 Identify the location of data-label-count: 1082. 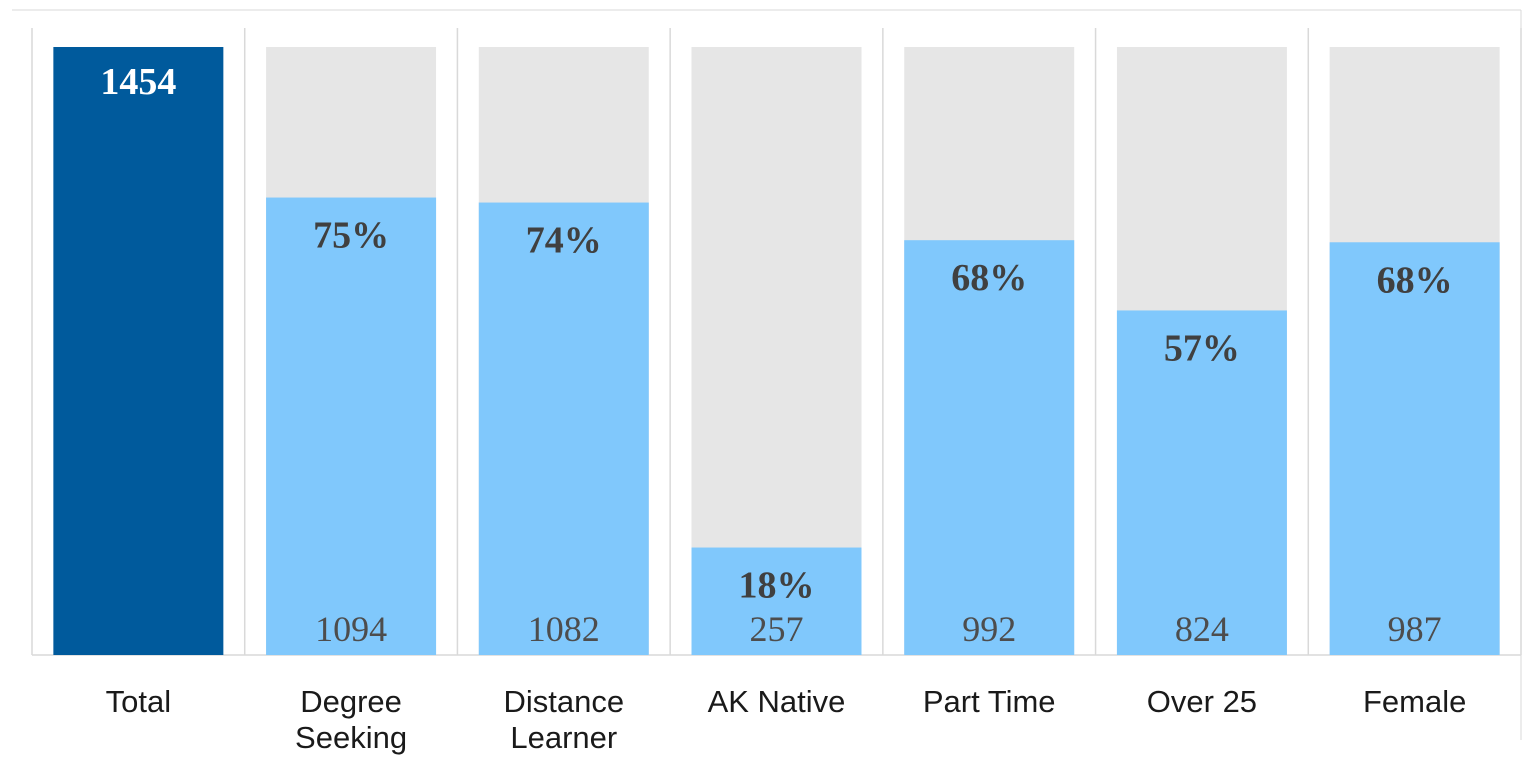
(564, 629).